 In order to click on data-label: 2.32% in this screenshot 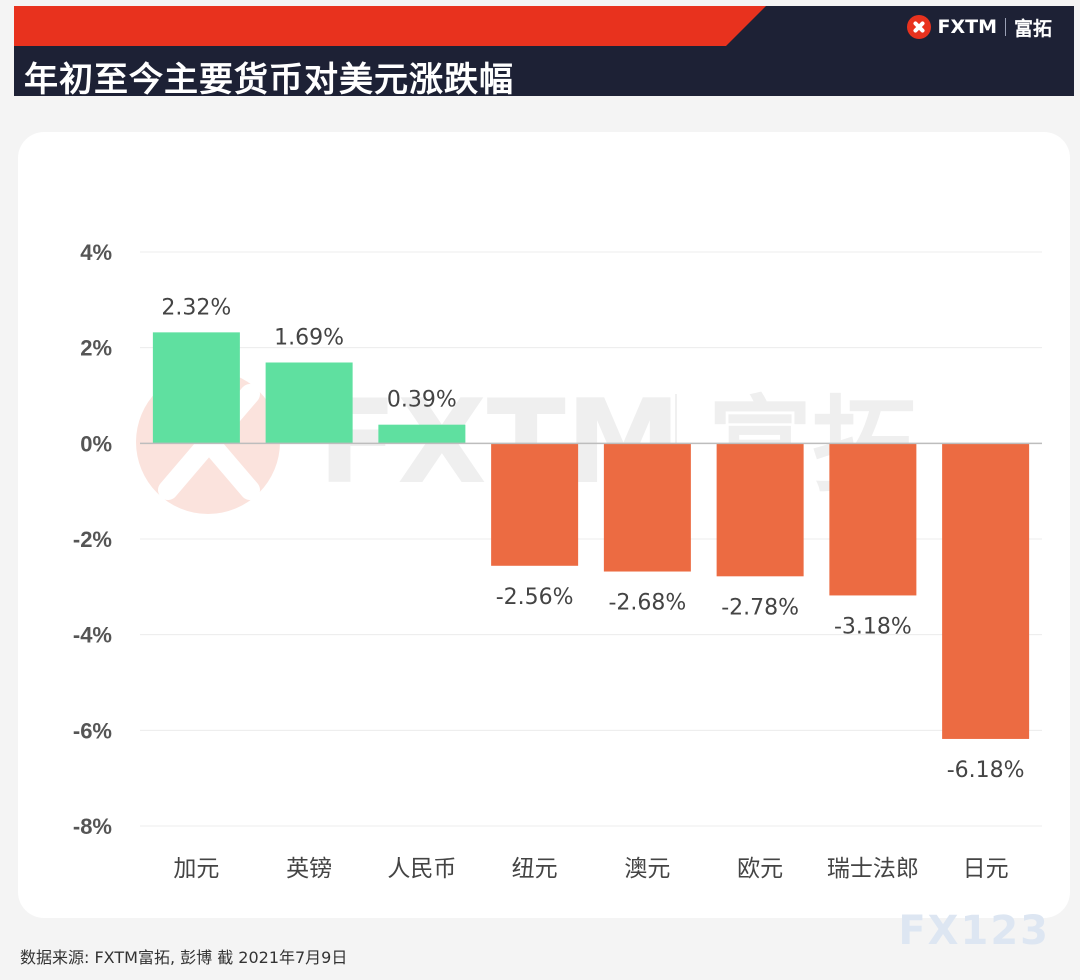, I will do `click(196, 307)`.